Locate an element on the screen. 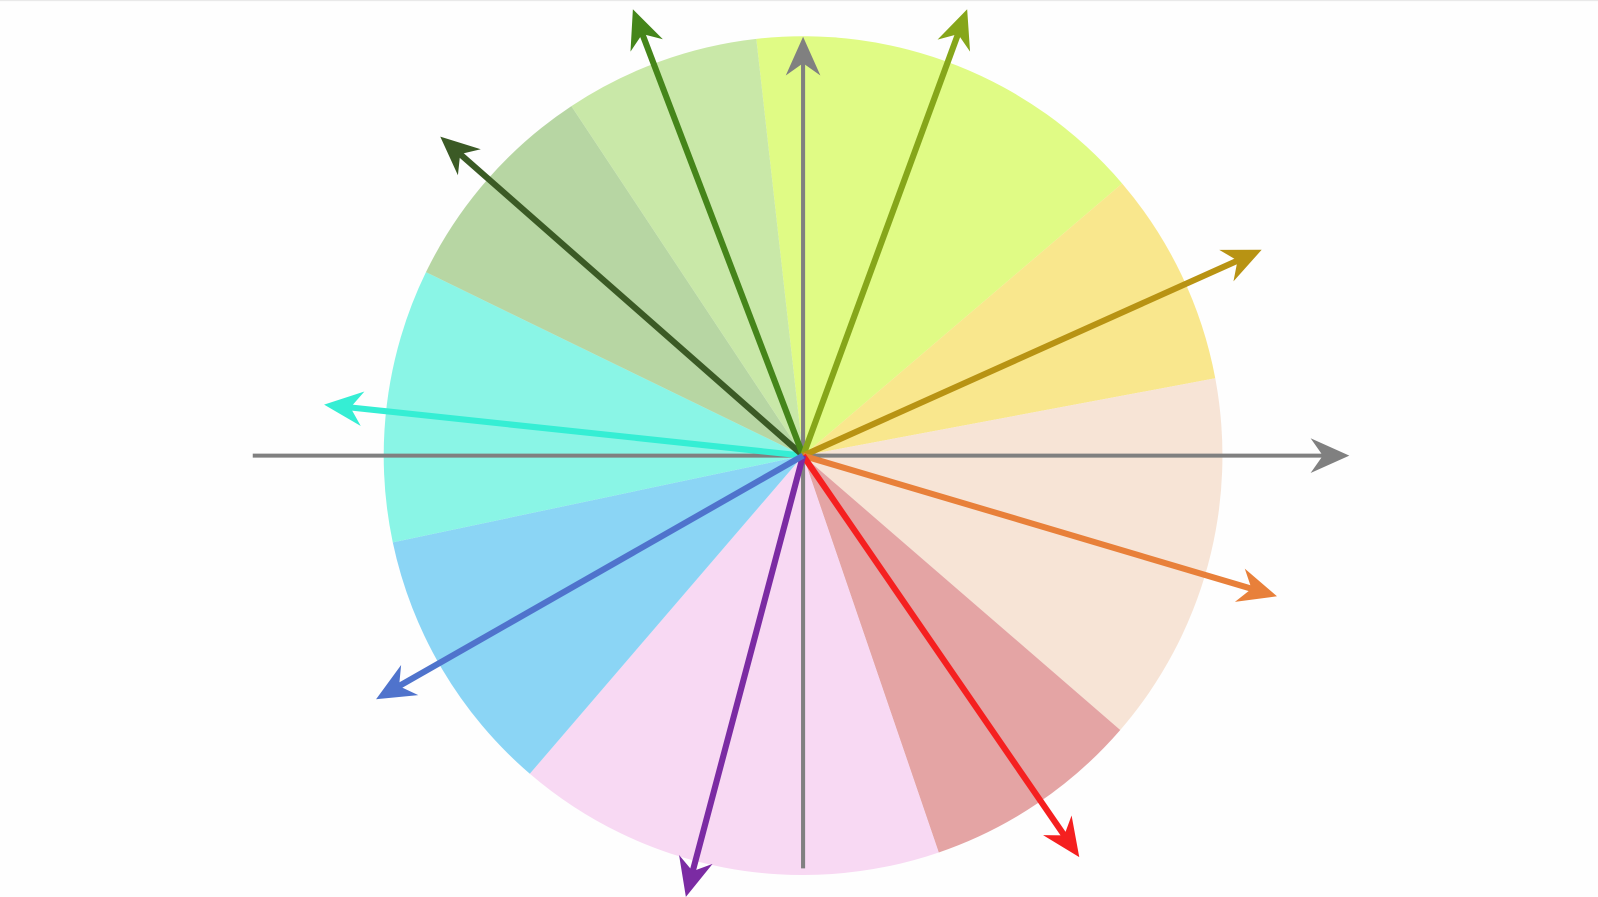  axis-y-head is located at coordinates (803, 56).